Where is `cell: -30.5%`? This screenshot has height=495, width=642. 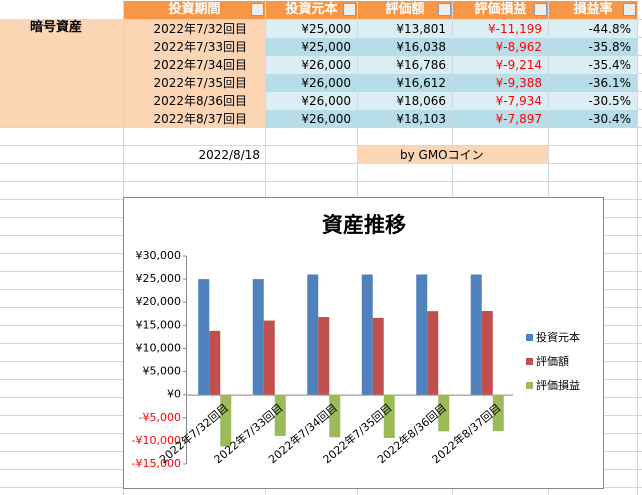
cell: -30.5% is located at coordinates (593, 101).